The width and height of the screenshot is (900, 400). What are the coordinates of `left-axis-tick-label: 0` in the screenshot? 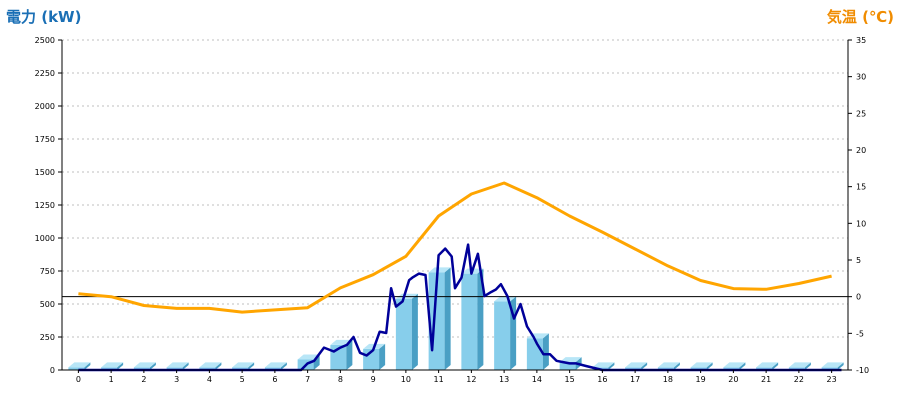 It's located at (52, 370).